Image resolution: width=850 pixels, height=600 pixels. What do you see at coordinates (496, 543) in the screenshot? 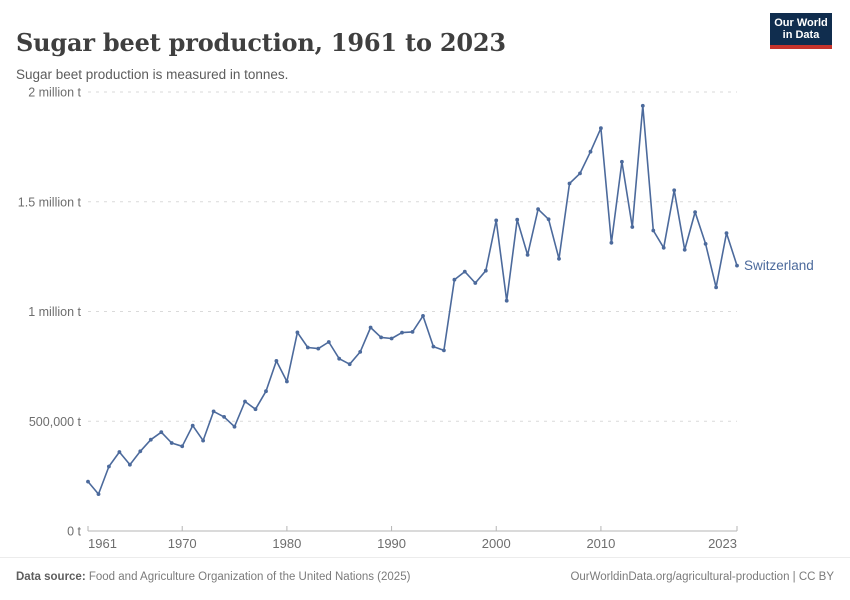
I see `x-axis-tick-label: 2000` at bounding box center [496, 543].